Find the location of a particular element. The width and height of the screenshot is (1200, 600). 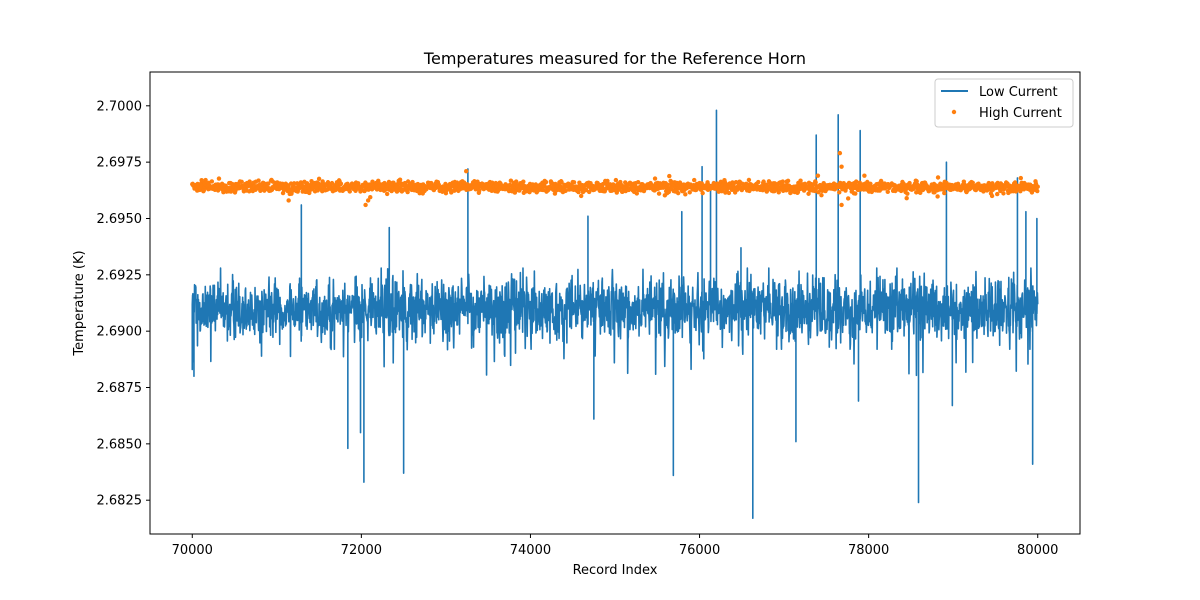

y-tick-label: 2.7000 is located at coordinates (120, 106).